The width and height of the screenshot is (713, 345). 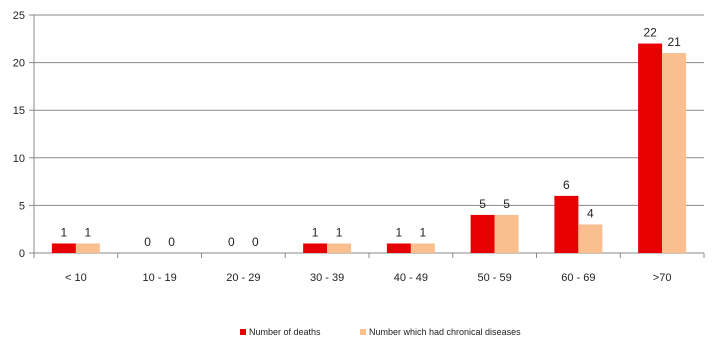 What do you see at coordinates (662, 278) in the screenshot?
I see `x-tick-label: >70` at bounding box center [662, 278].